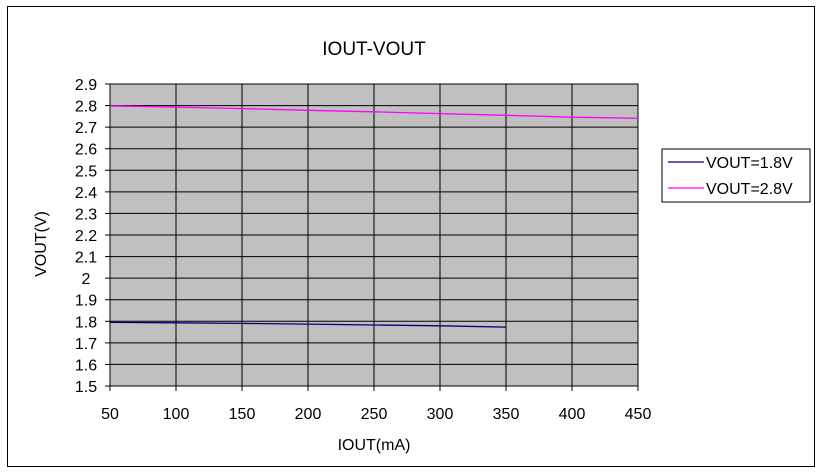  Describe the element at coordinates (86, 193) in the screenshot. I see `y-tick-label: 2.4` at that location.